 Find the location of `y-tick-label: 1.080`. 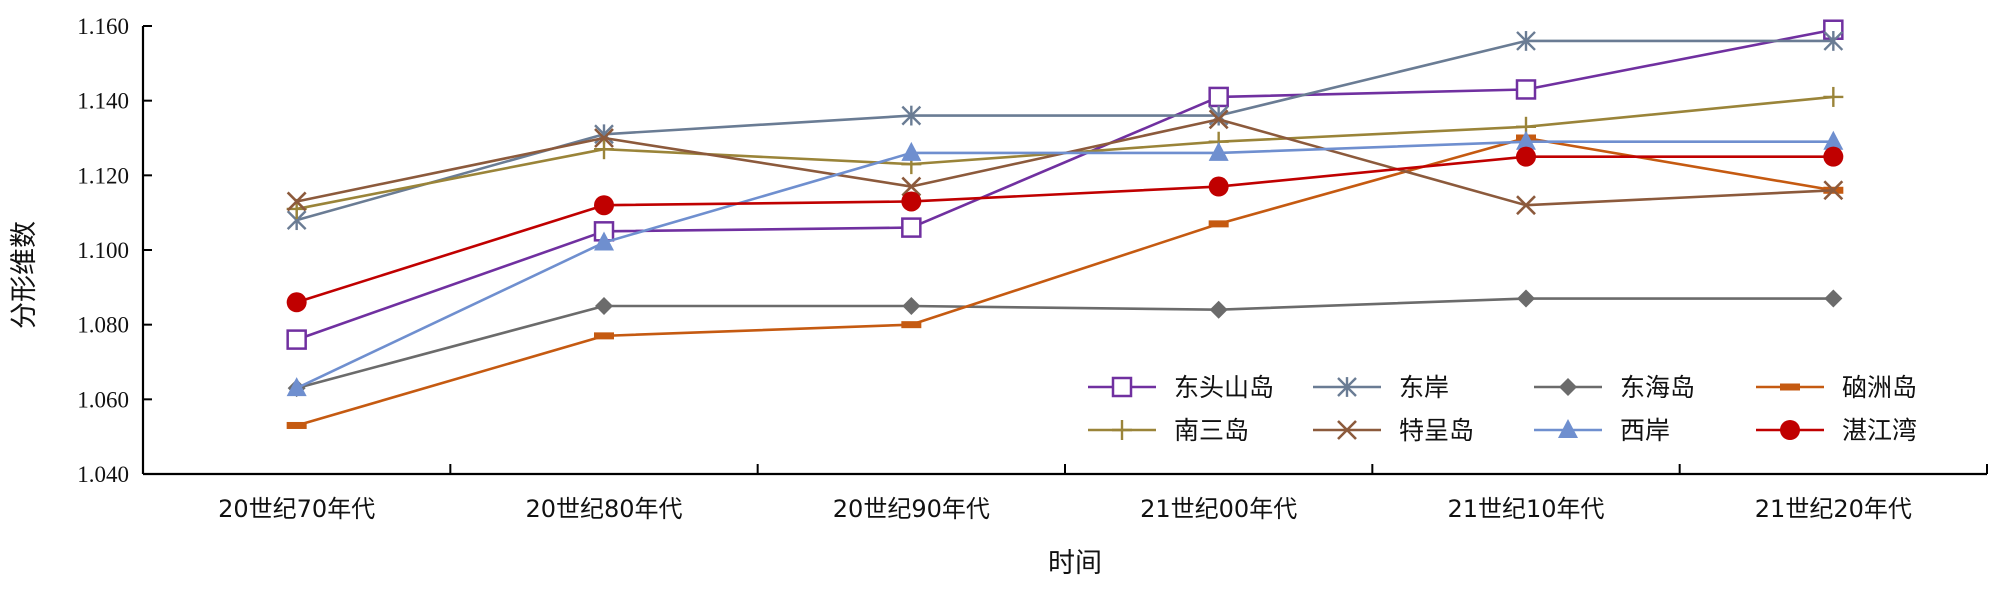

y-tick-label: 1.080 is located at coordinates (103, 325).